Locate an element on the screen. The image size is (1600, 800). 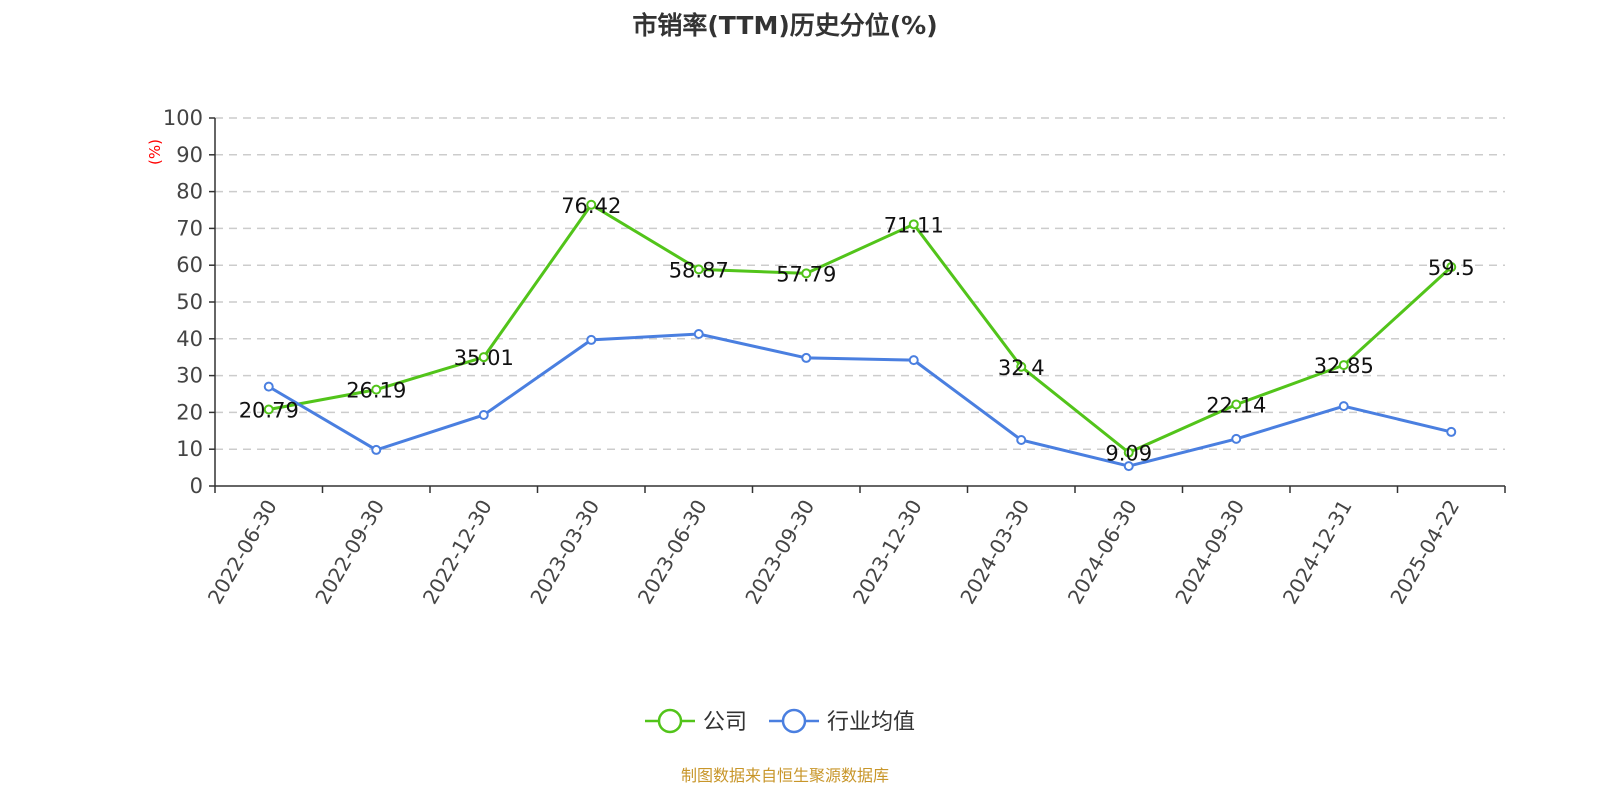
data-label: 59.5 is located at coordinates (1451, 268).